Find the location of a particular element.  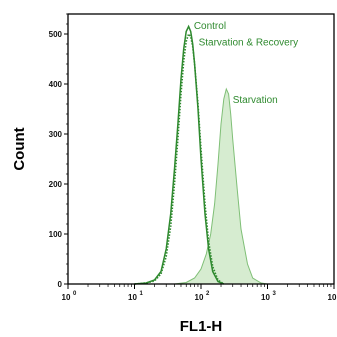

x-tick-exponent: 0 is located at coordinates (75, 294).